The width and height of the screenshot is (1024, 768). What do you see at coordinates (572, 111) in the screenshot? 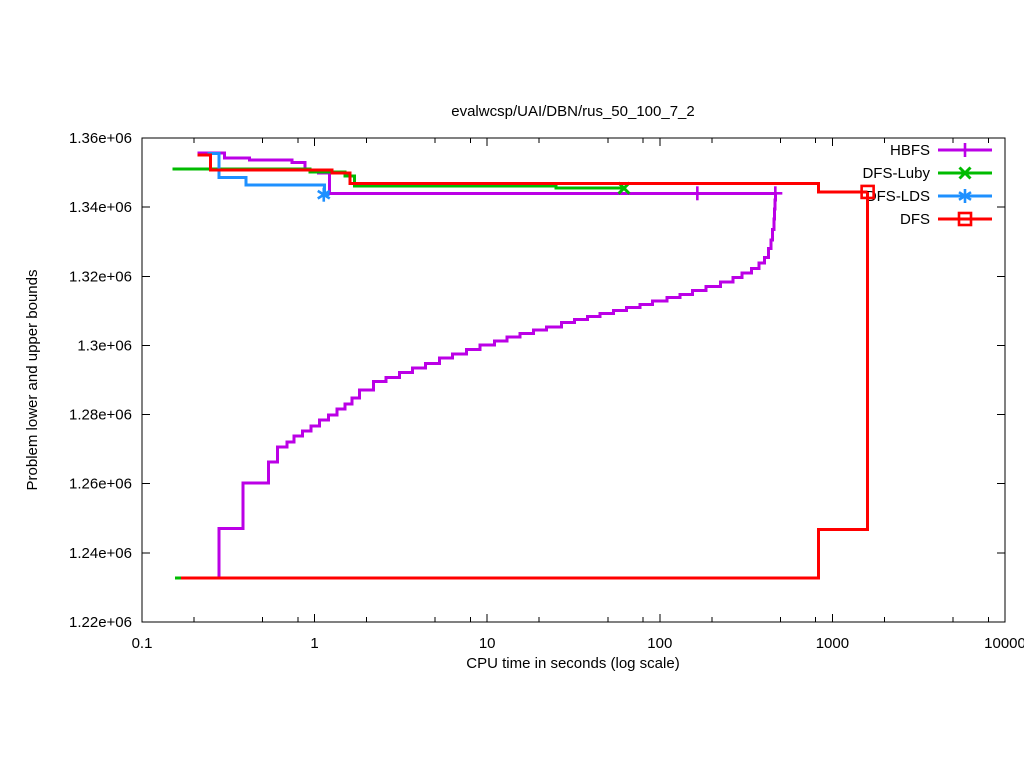
I see `chart-title: evalwcsp/UAI/DBN/rus_50_100_7_2` at bounding box center [572, 111].